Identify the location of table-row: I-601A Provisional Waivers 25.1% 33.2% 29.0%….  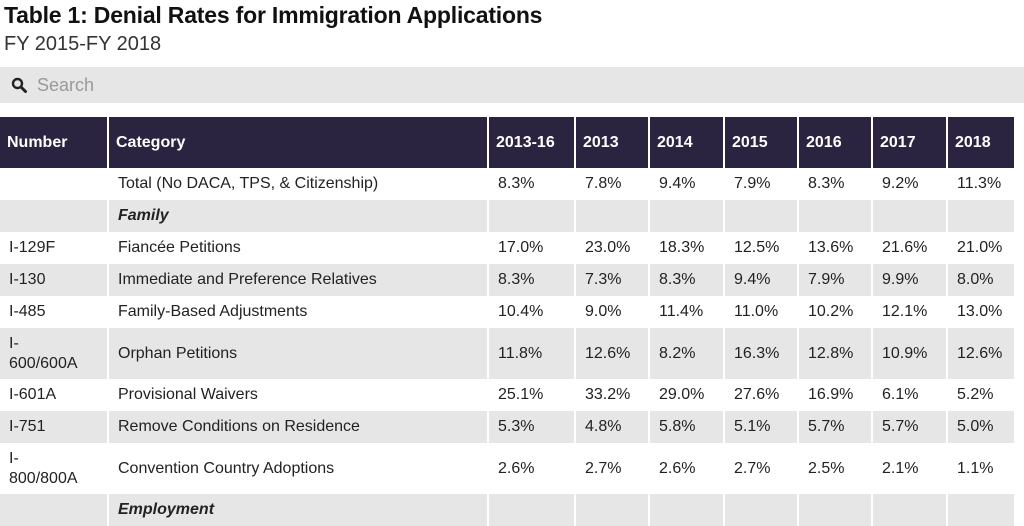
(507, 395).